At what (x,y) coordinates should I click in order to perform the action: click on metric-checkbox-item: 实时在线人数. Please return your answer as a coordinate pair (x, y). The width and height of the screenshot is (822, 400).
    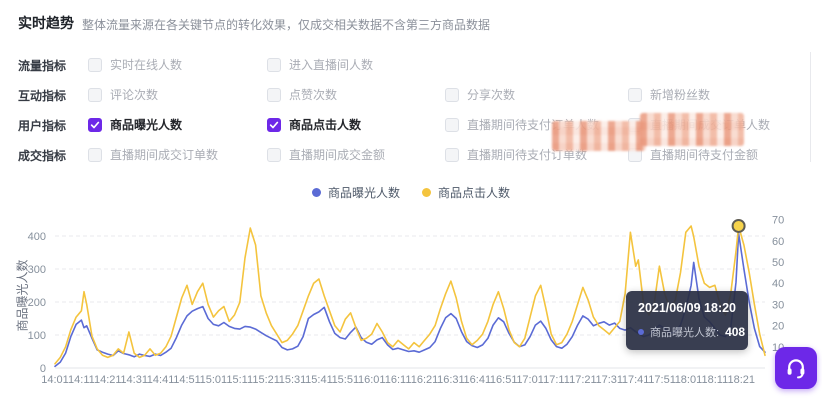
    Looking at the image, I should click on (135, 65).